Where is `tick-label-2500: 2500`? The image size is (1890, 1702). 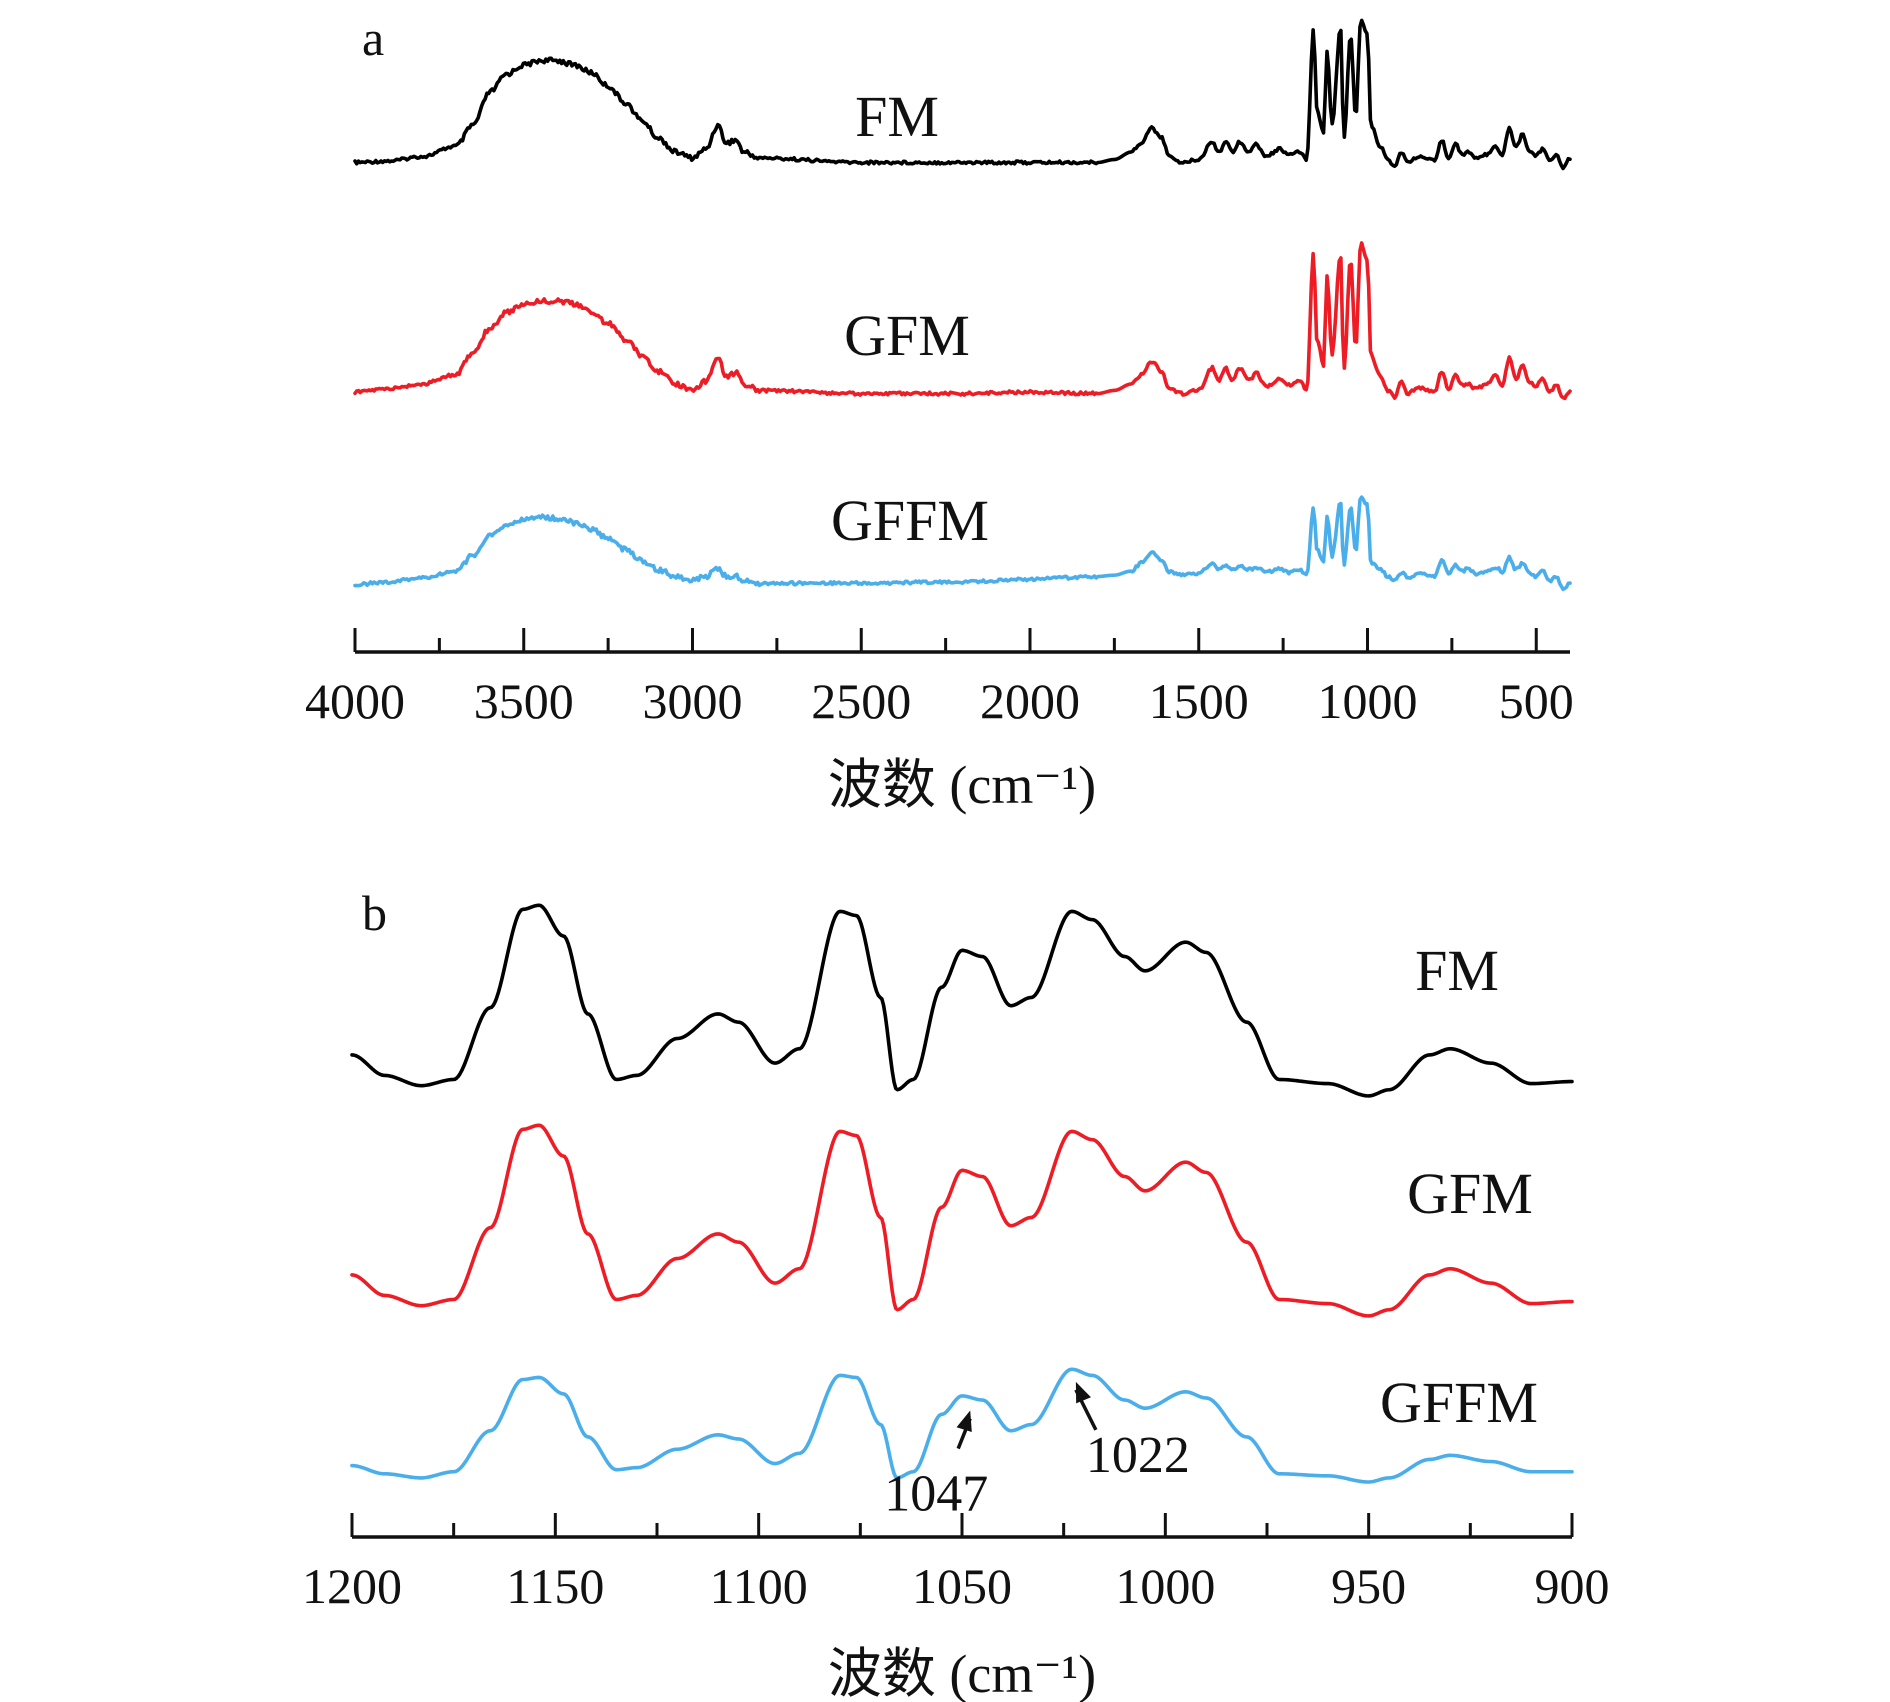 tick-label-2500: 2500 is located at coordinates (861, 701).